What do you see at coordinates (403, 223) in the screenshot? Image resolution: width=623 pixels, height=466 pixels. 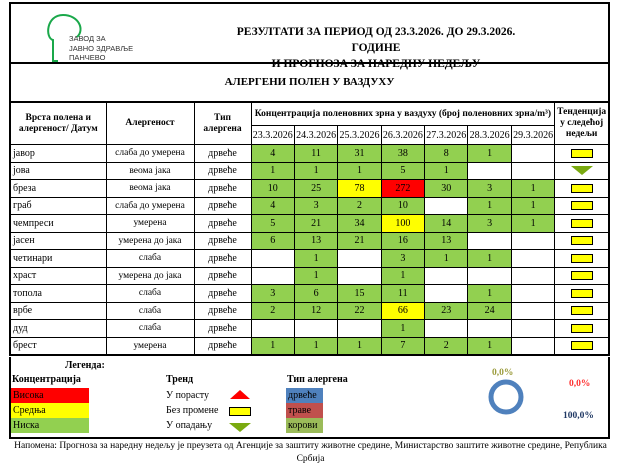 I see `concentration-cell: 100` at bounding box center [403, 223].